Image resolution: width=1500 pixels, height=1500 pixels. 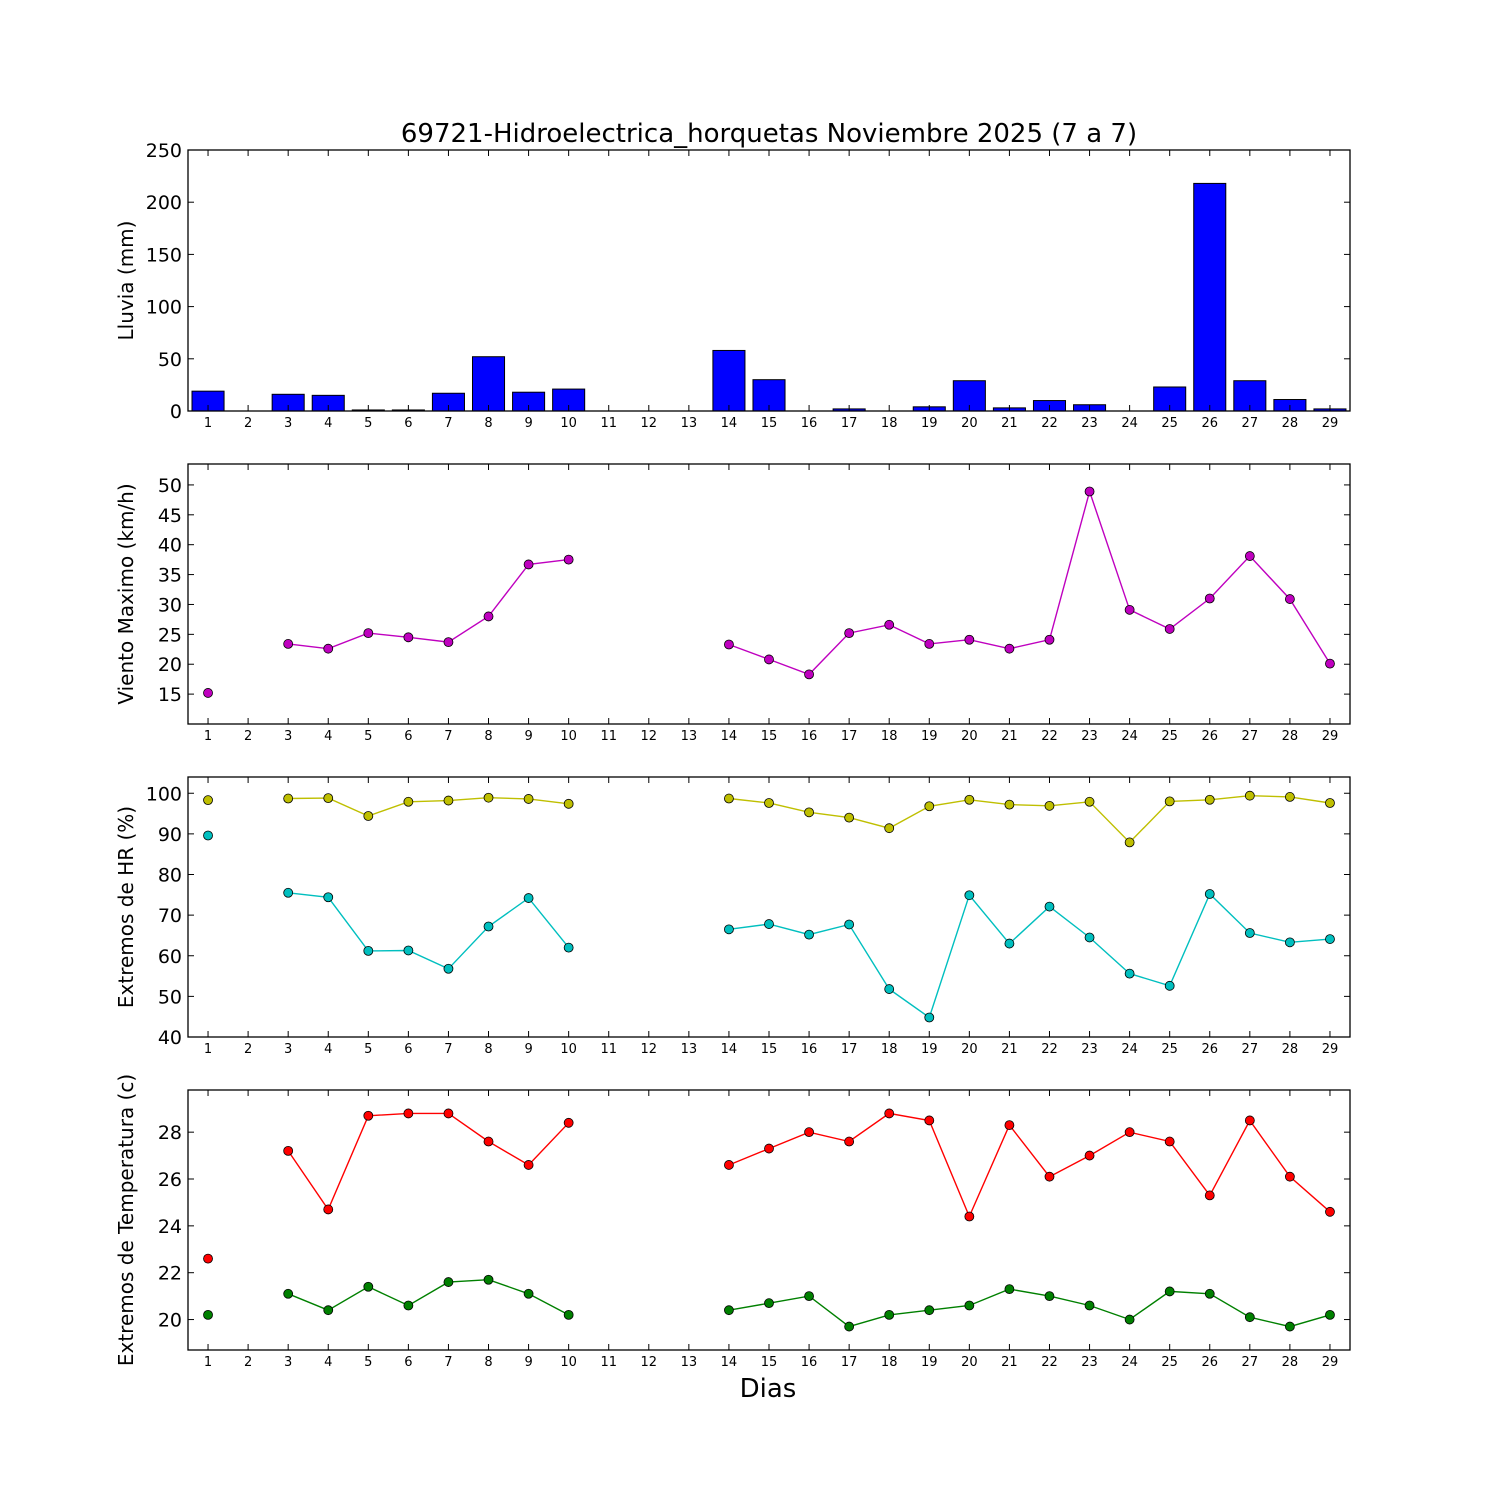 What do you see at coordinates (1129, 423) in the screenshot?
I see `x-tick-label-lluvia: 24` at bounding box center [1129, 423].